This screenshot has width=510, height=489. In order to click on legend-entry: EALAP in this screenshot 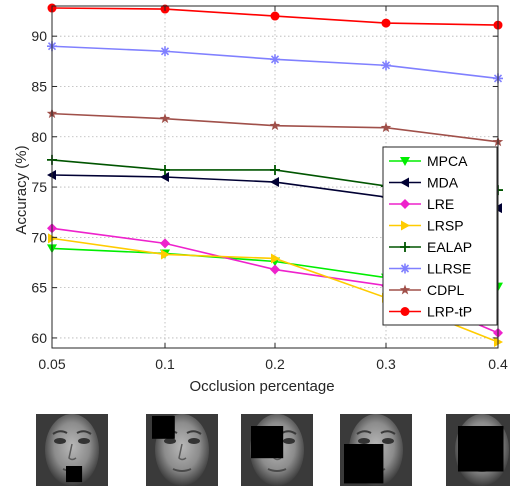, I will do `click(430, 247)`.